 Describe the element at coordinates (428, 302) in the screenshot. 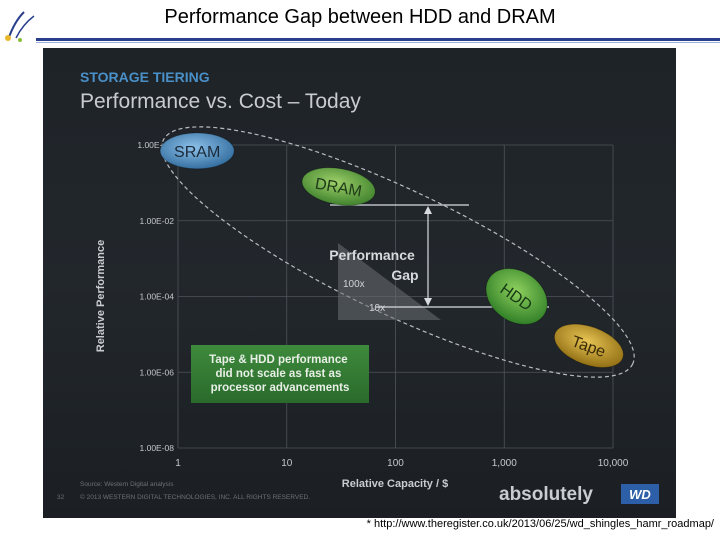

I see `gap-arrow-down` at that location.